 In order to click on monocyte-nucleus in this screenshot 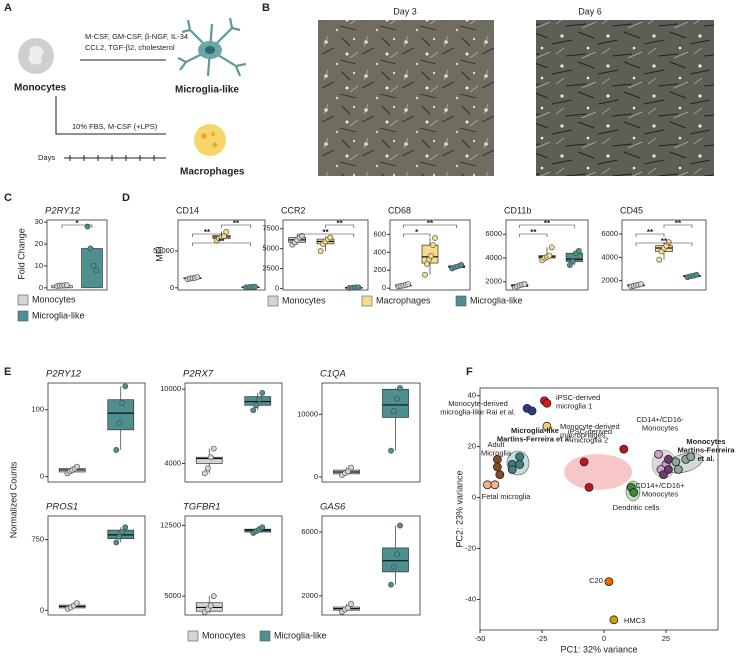, I will do `click(36, 55)`.